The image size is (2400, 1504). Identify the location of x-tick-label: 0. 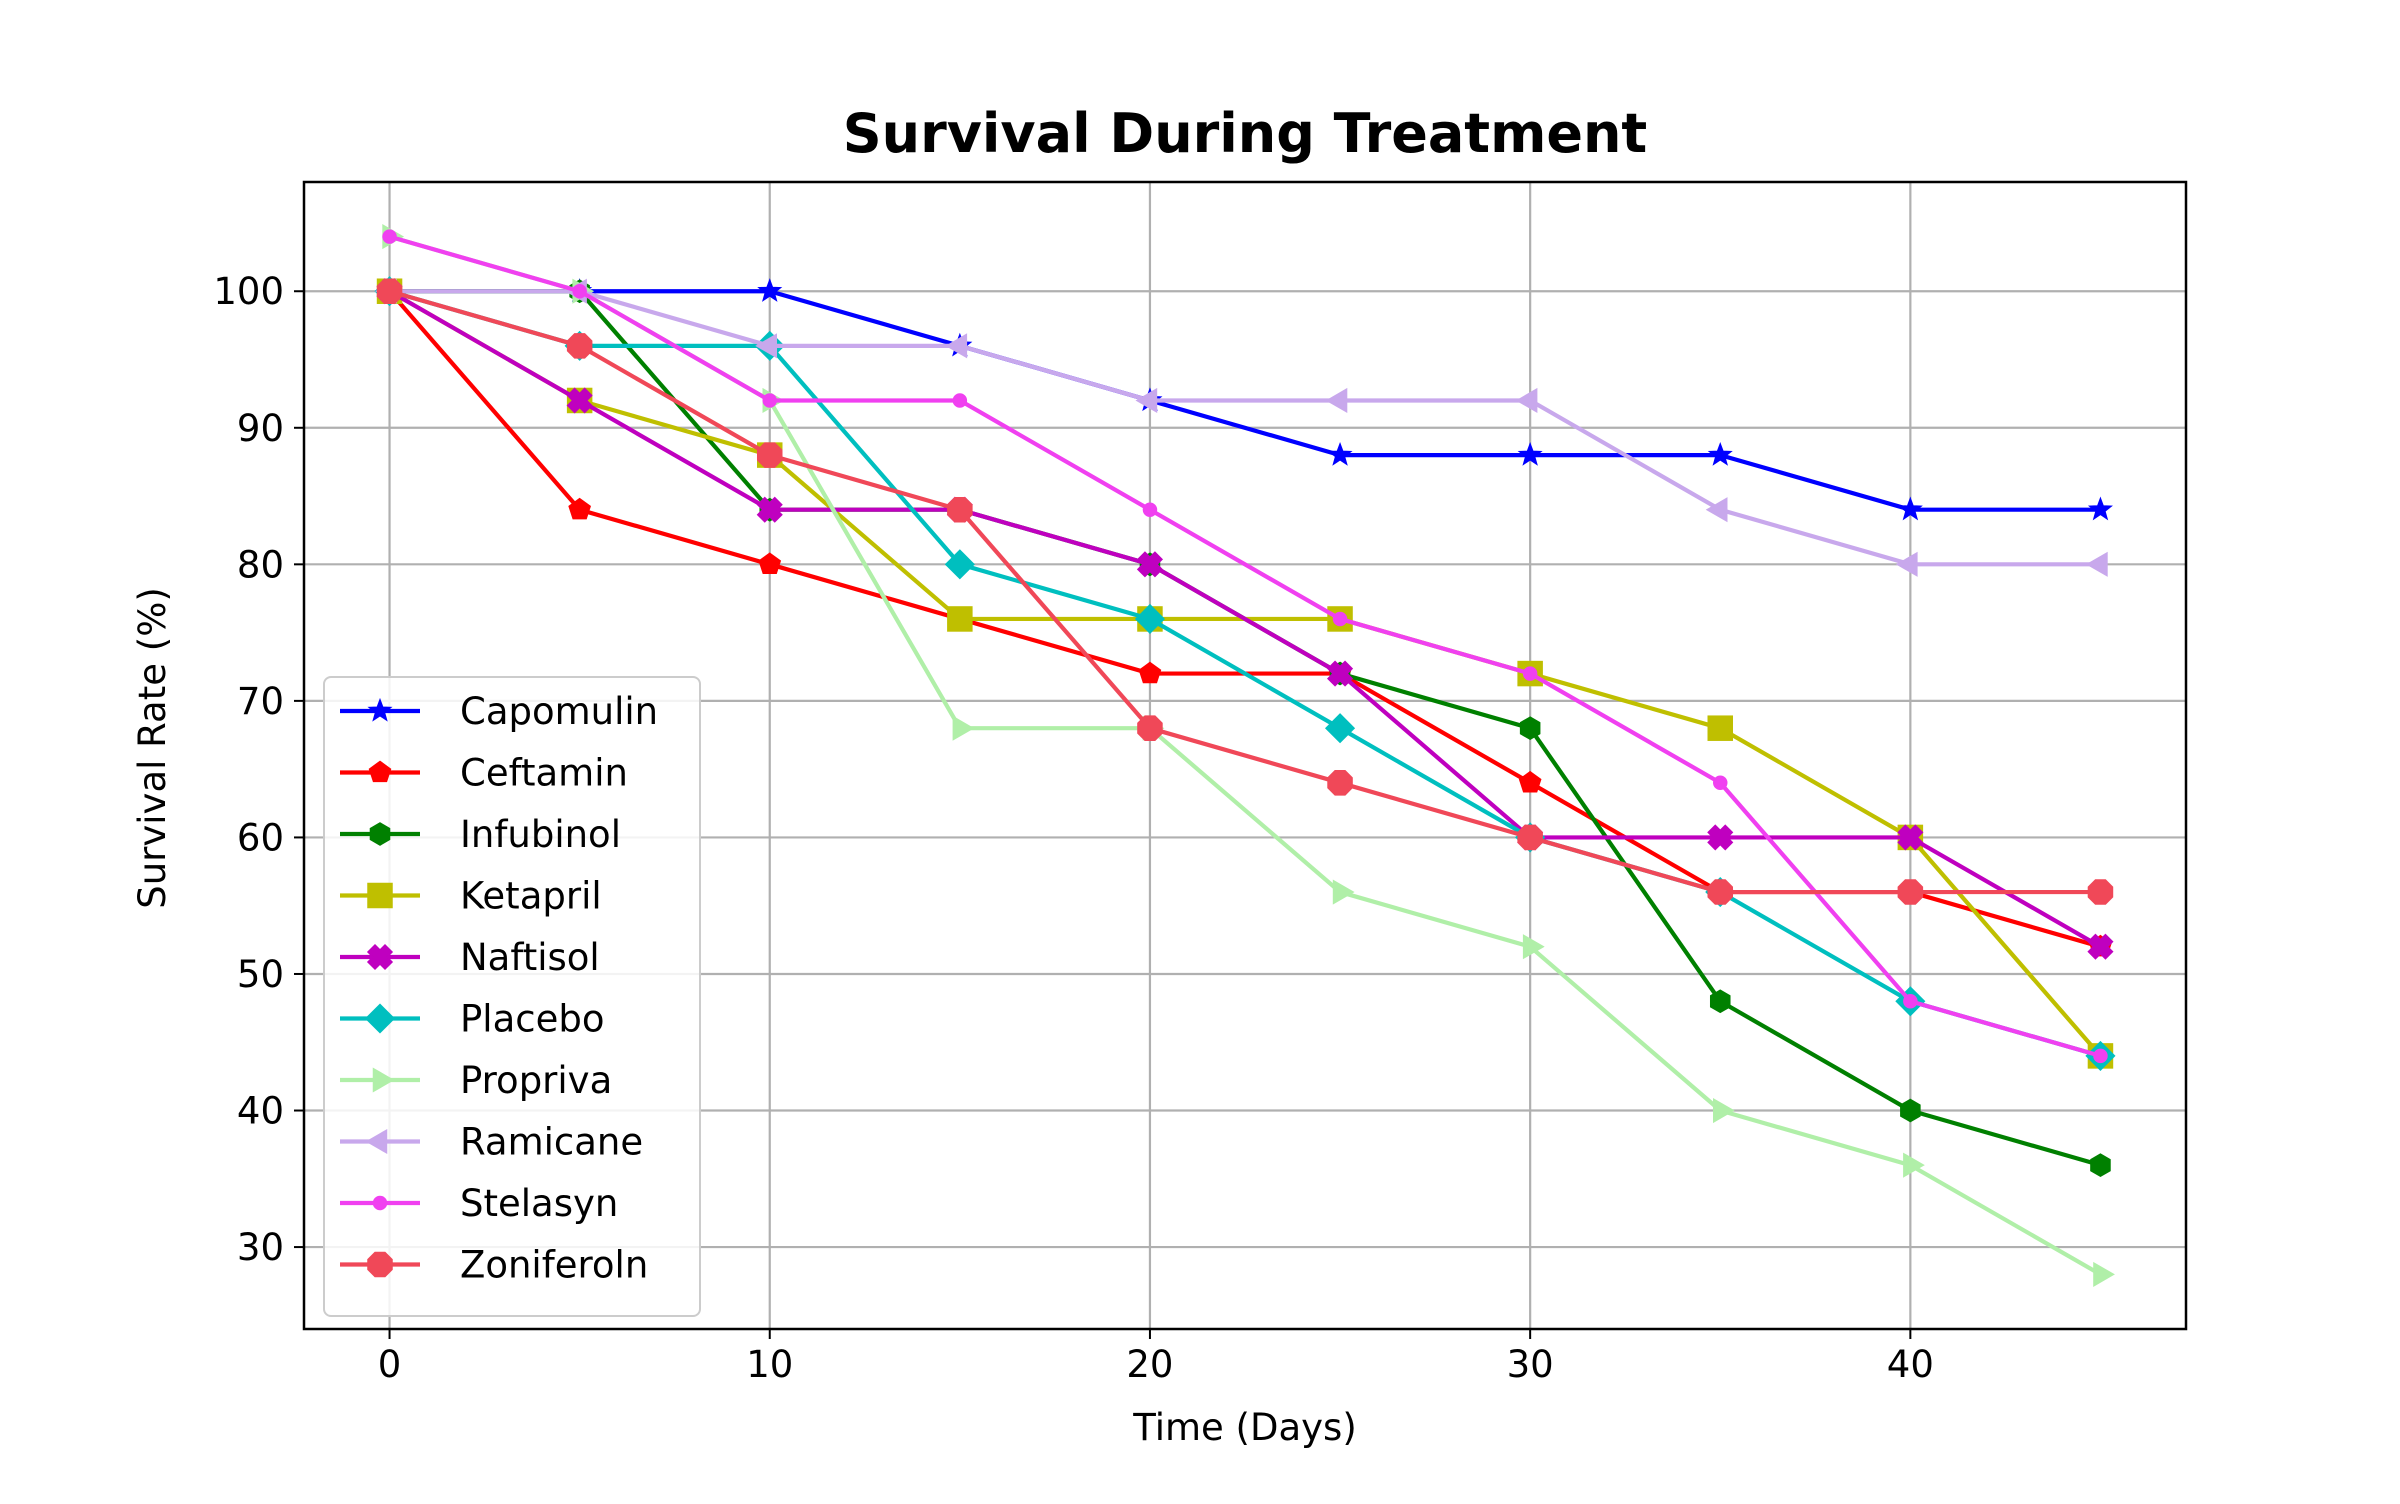
(390, 1364).